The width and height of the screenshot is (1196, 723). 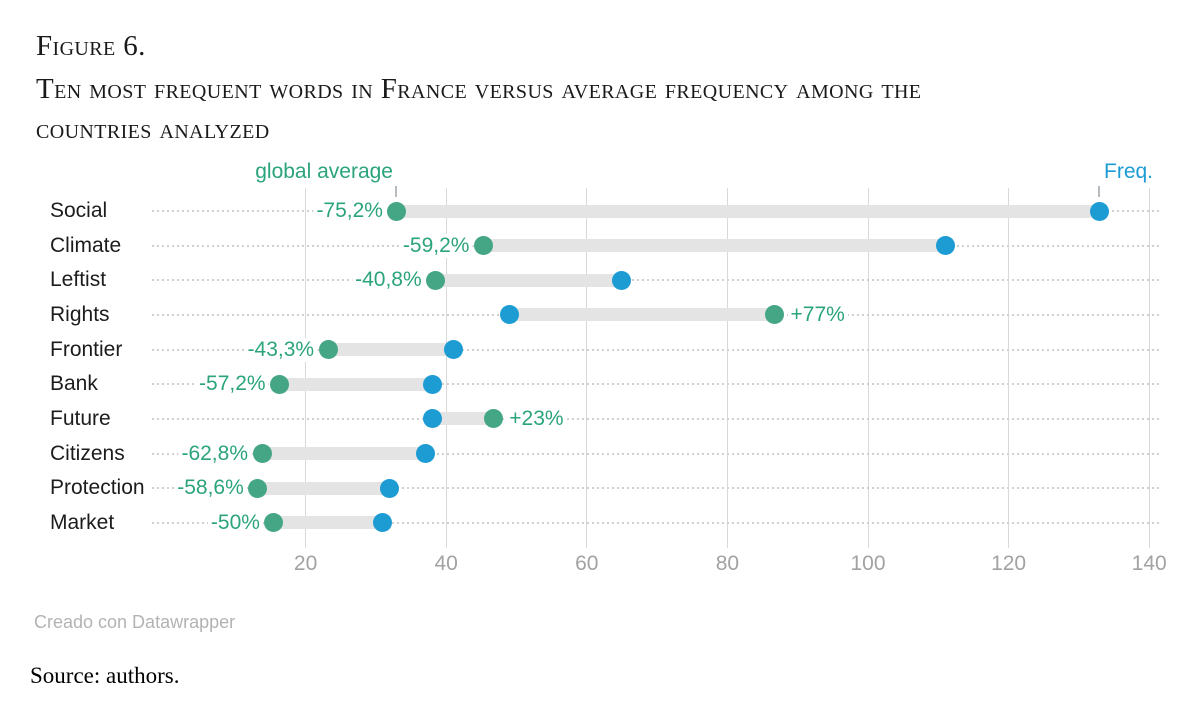 What do you see at coordinates (727, 563) in the screenshot?
I see `x-axis-tick-label: 80` at bounding box center [727, 563].